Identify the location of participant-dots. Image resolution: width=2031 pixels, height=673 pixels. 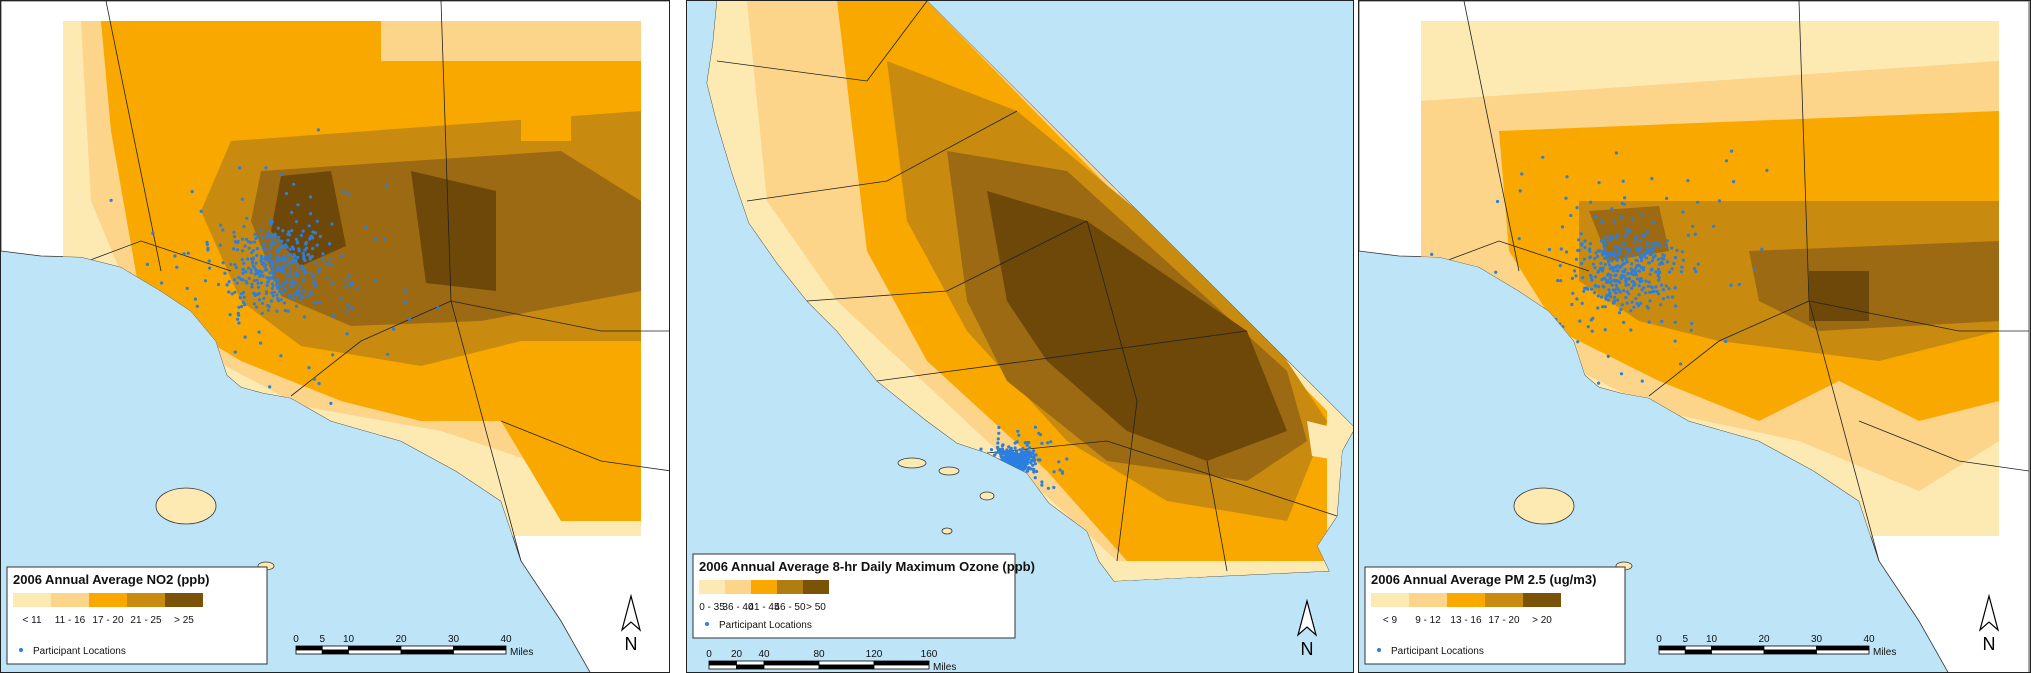
(263, 266).